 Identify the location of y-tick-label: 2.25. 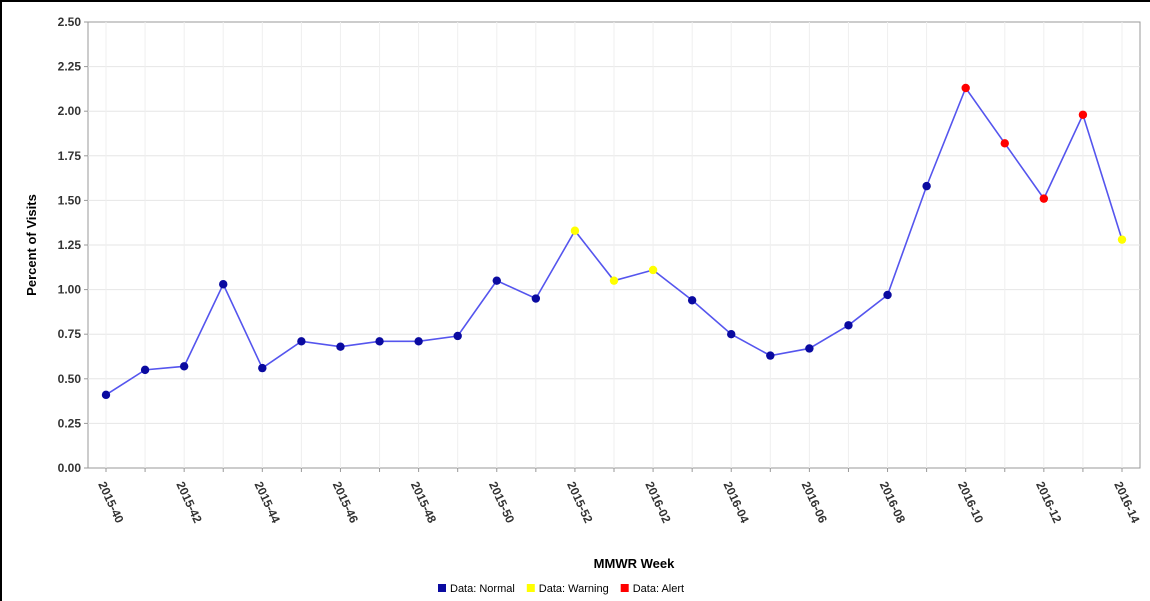
(70, 67).